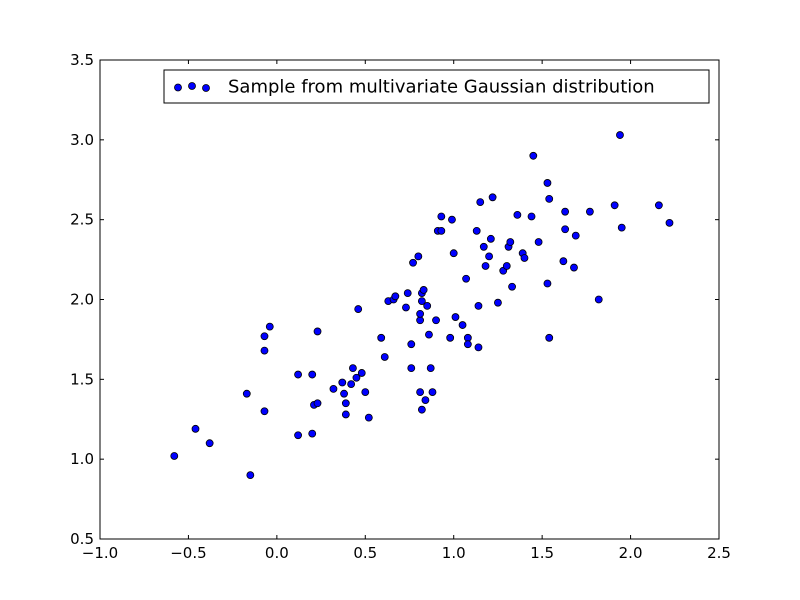 This screenshot has height=600, width=800. What do you see at coordinates (82, 539) in the screenshot?
I see `y-tick-label: 0.5` at bounding box center [82, 539].